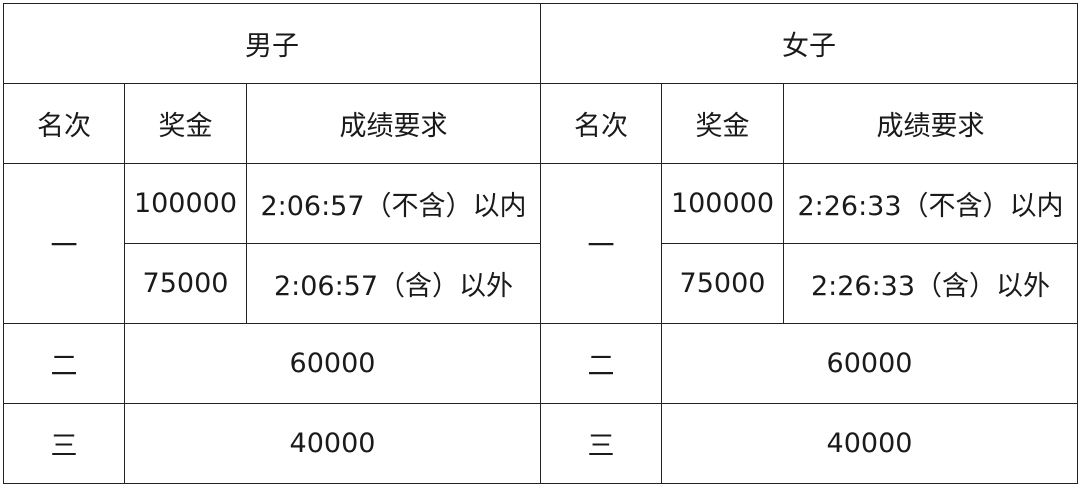  What do you see at coordinates (185, 203) in the screenshot?
I see `men-prize: 100000` at bounding box center [185, 203].